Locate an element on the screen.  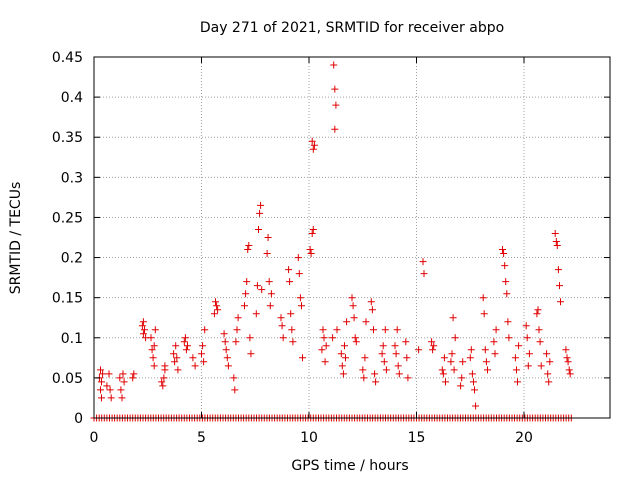
x-tick-label: 15 is located at coordinates (417, 438).